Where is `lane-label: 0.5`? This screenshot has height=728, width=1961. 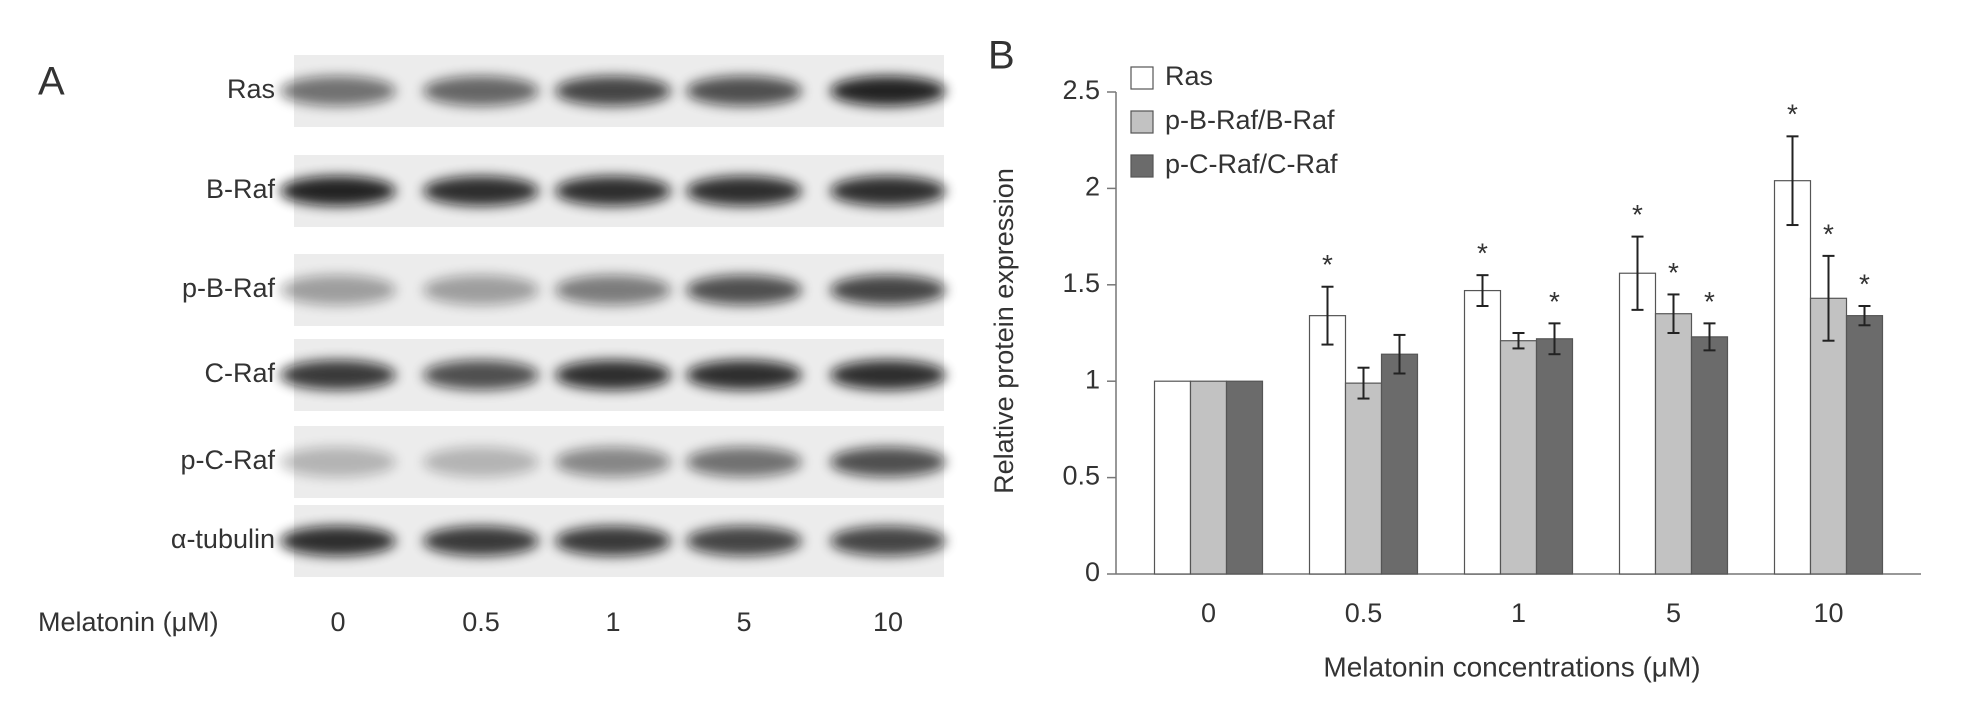
lane-label: 0.5 is located at coordinates (481, 622).